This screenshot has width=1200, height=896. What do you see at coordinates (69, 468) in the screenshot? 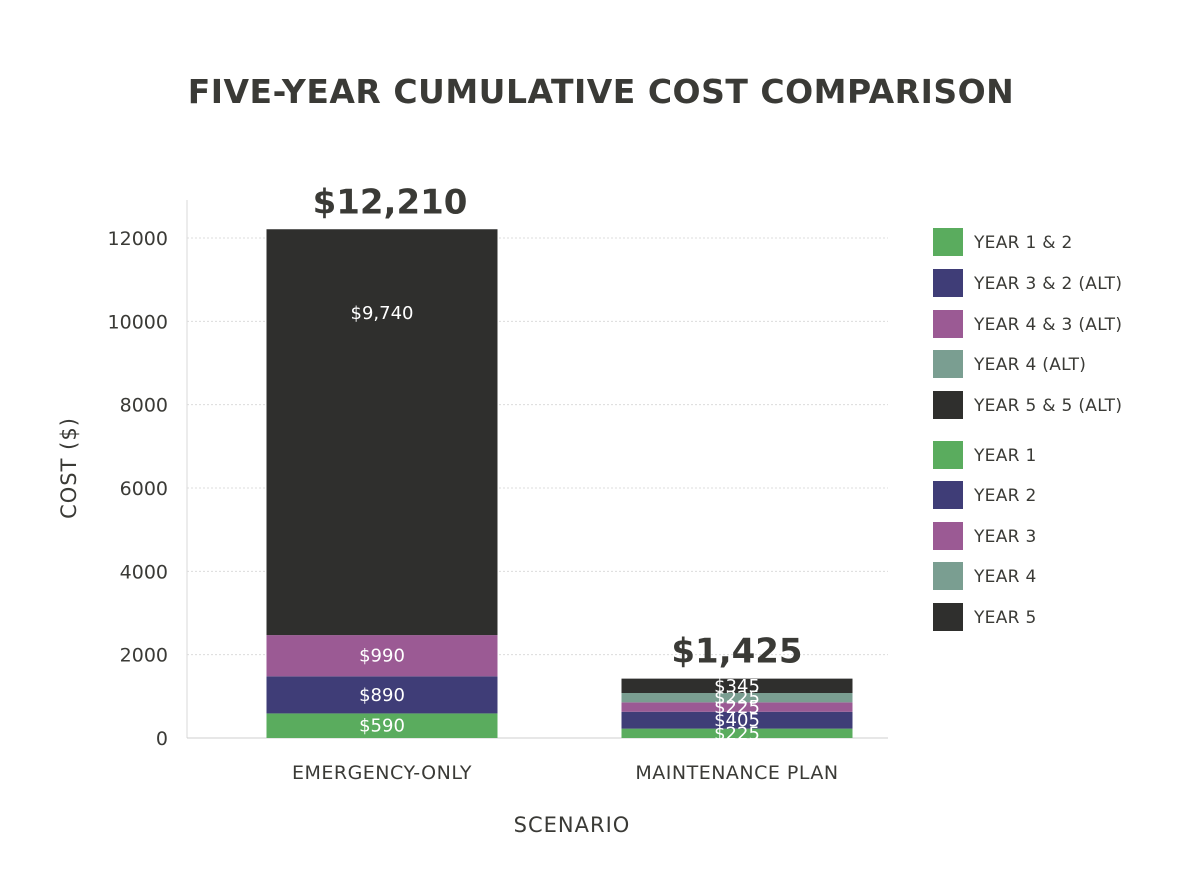
I see `y-axis-label: COST ($)` at bounding box center [69, 468].